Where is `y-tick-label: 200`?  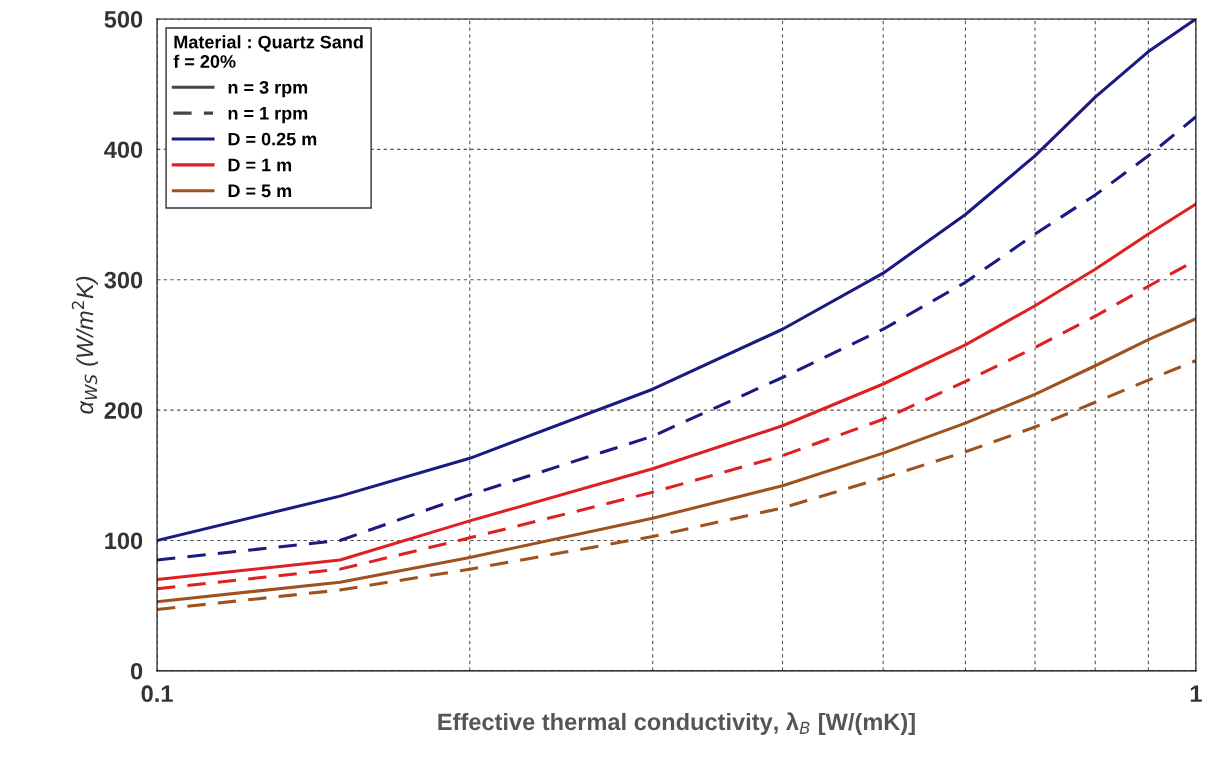 y-tick-label: 200 is located at coordinates (123, 410).